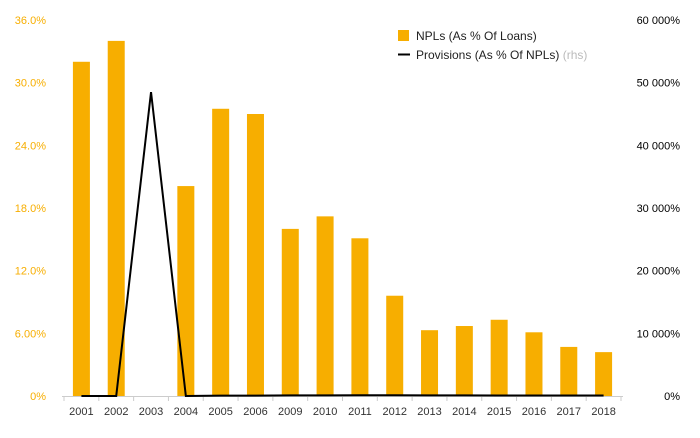 This screenshot has height=438, width=700. Describe the element at coordinates (360, 317) in the screenshot. I see `bar-2011` at that location.